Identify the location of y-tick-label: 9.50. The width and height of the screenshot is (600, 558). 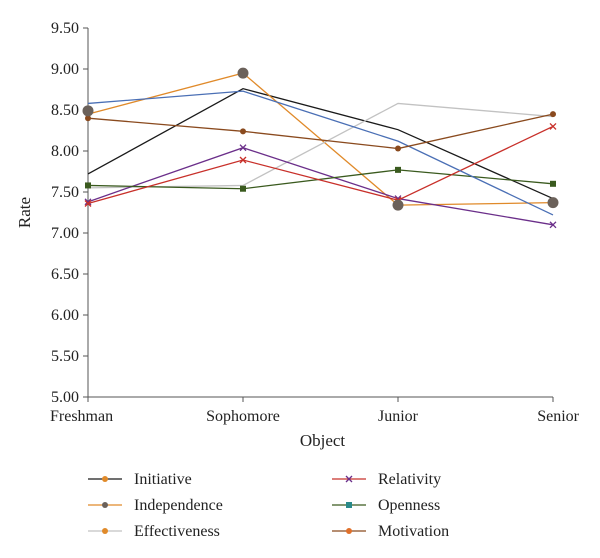
(65, 28).